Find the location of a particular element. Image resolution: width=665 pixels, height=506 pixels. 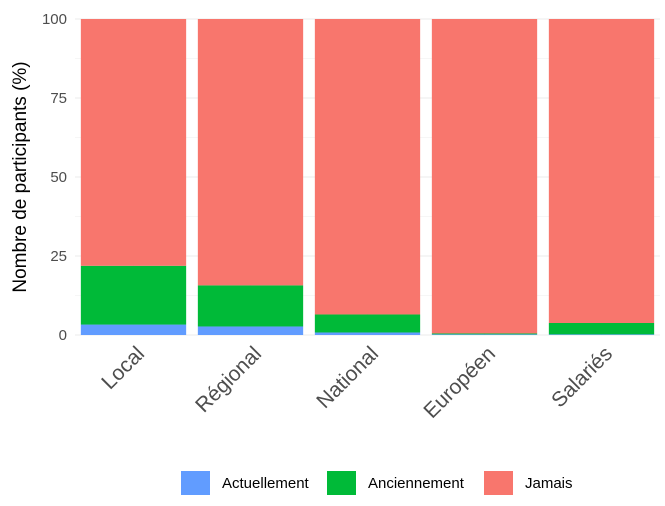

bar-salaries-actuellement is located at coordinates (601, 334).